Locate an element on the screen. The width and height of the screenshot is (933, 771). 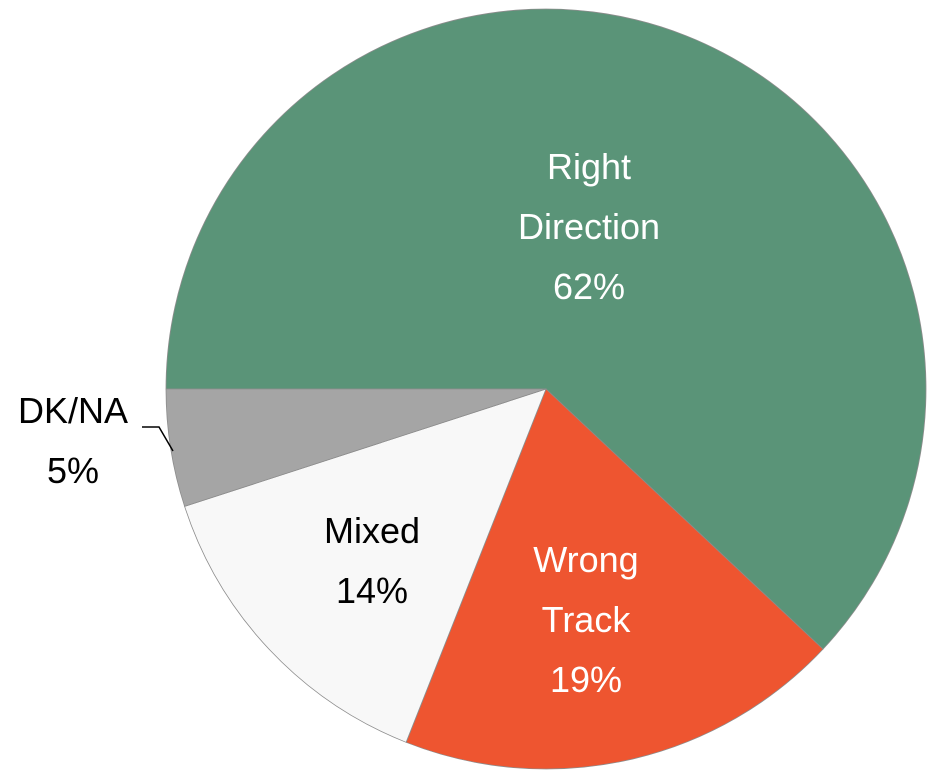
slice-value: 14% is located at coordinates (372, 590).